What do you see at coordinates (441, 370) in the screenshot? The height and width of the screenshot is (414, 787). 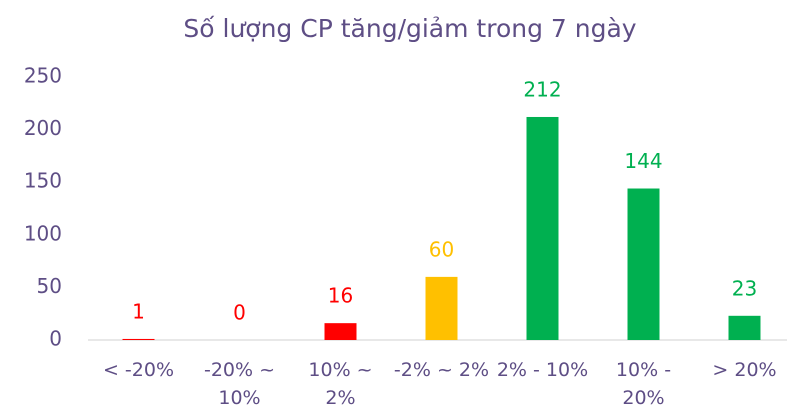 I see `x-tick-label: -2% ~ 2%` at bounding box center [441, 370].